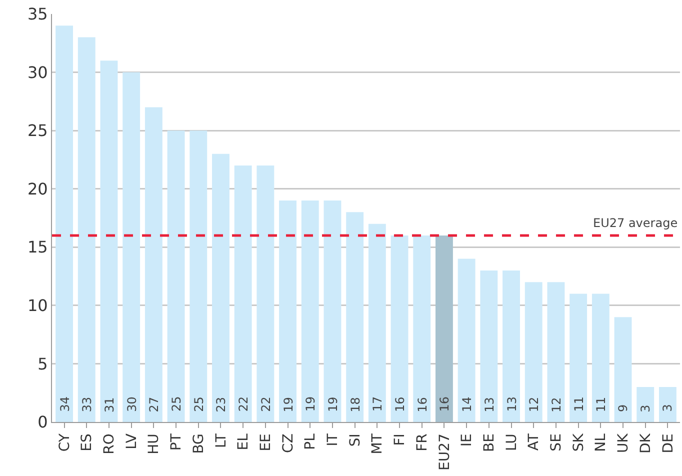 The width and height of the screenshot is (682, 476). What do you see at coordinates (333, 439) in the screenshot?
I see `x-tick-label: IT` at bounding box center [333, 439].